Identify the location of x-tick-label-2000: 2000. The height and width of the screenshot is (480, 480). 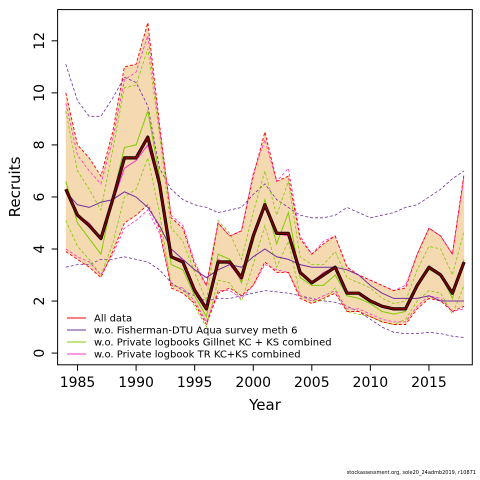
(253, 383).